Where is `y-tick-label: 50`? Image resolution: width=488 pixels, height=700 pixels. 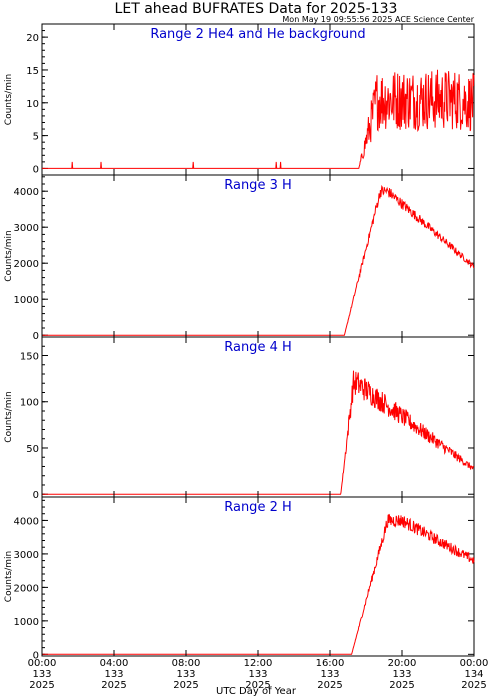
y-tick-label: 50 is located at coordinates (32, 449).